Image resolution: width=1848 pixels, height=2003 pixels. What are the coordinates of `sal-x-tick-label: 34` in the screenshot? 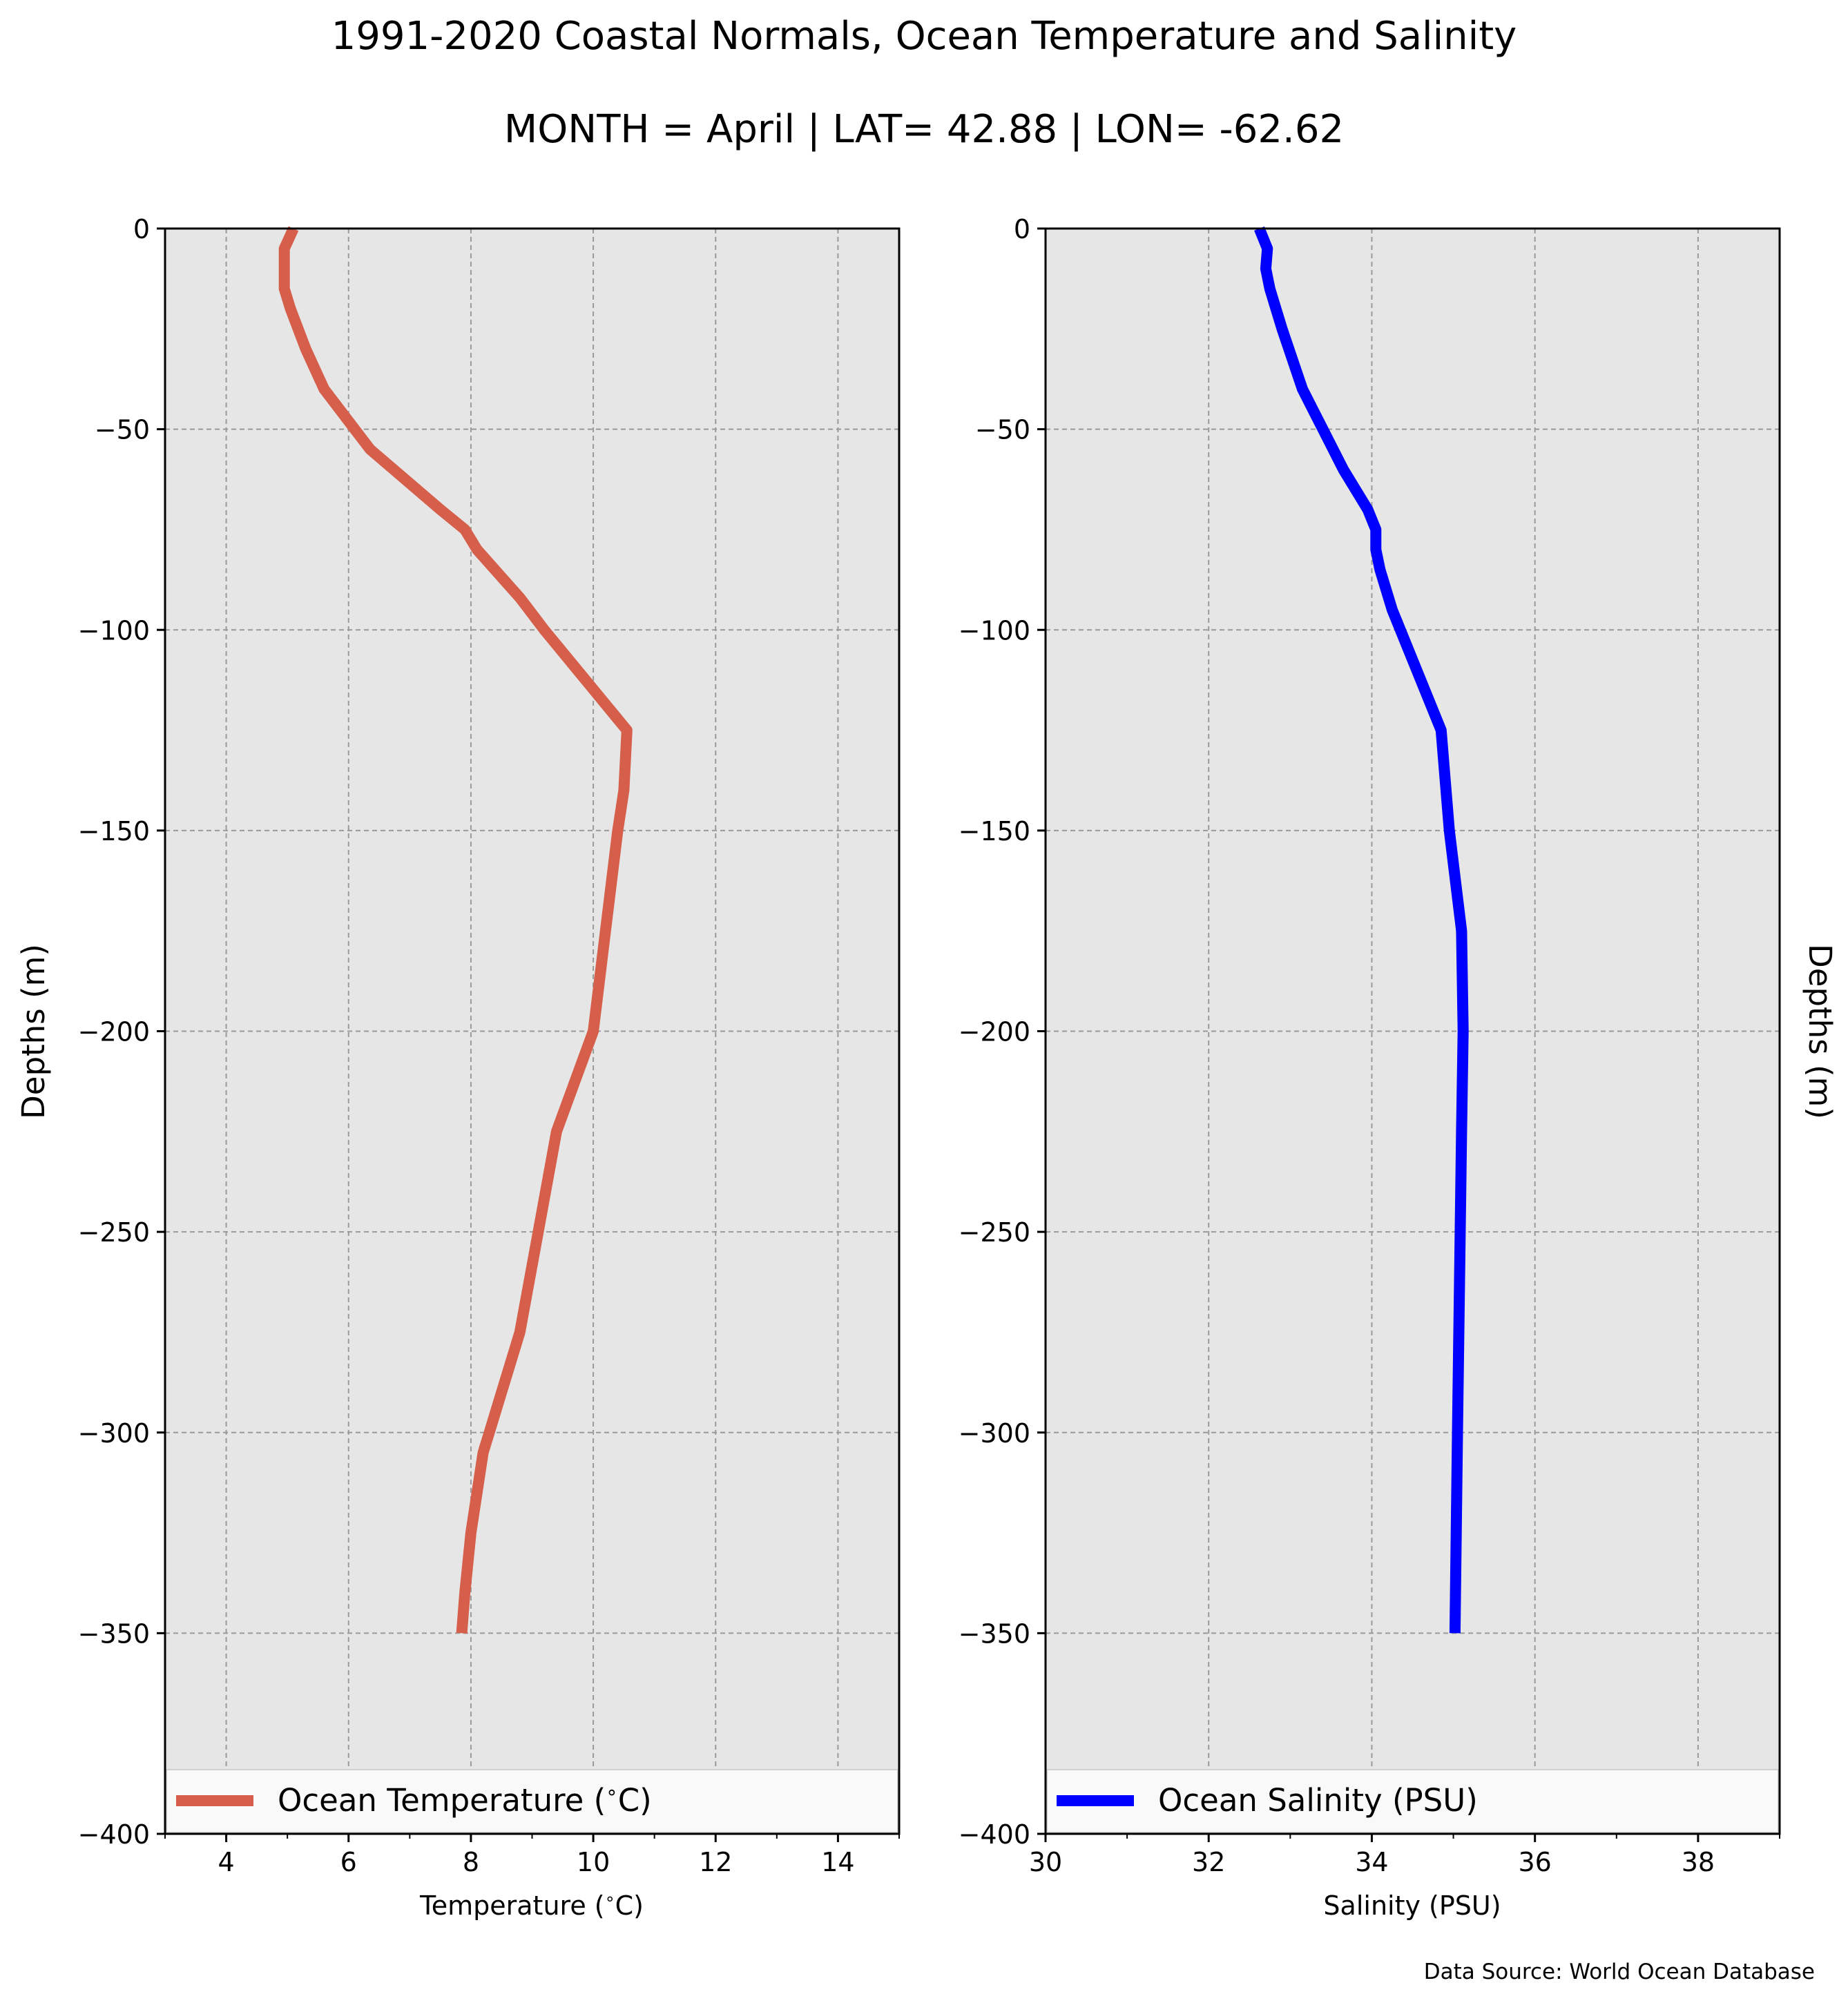 It's located at (1371, 1862).